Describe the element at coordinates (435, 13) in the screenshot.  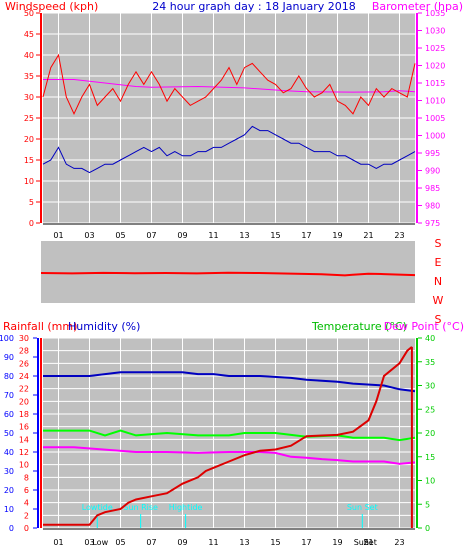
I see `barometer-tick-label: 1035` at that location.